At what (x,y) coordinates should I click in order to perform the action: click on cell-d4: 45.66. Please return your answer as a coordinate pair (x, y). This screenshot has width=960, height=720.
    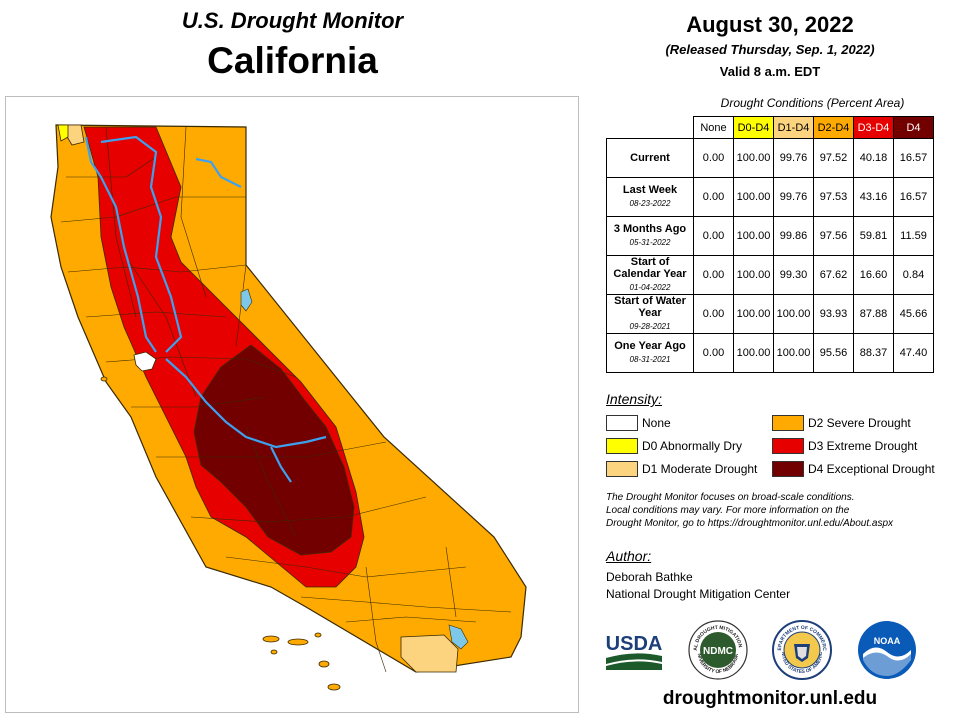
    Looking at the image, I should click on (913, 314).